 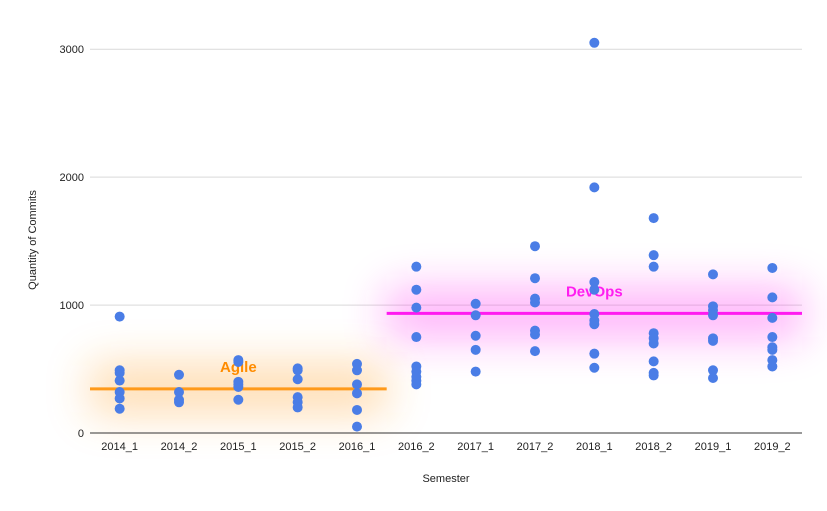 I want to click on x-tick-label: 2018_2, so click(x=653, y=447).